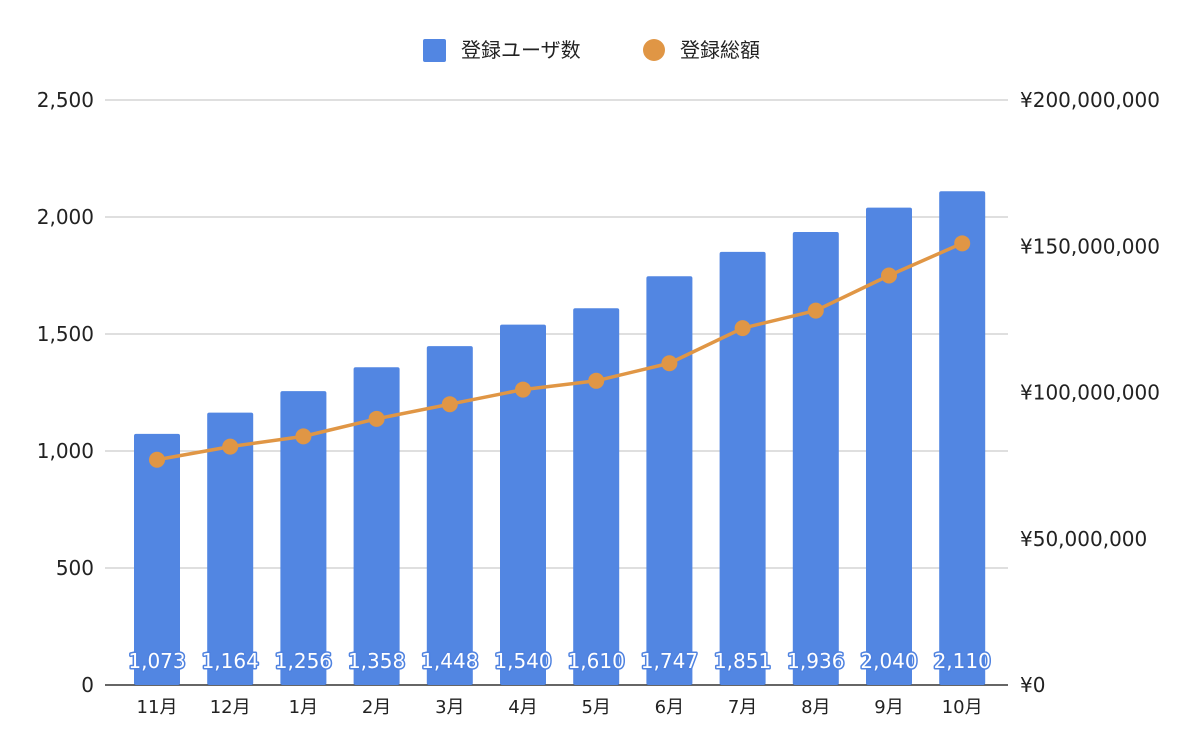 The height and width of the screenshot is (745, 1200). I want to click on bar-data-label: 2,040, so click(888, 661).